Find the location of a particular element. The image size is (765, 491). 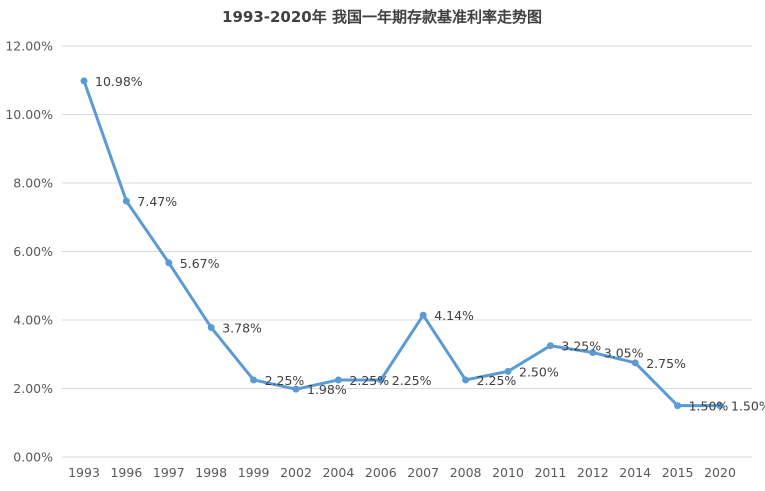

x-tick-label: 1999 is located at coordinates (254, 472).